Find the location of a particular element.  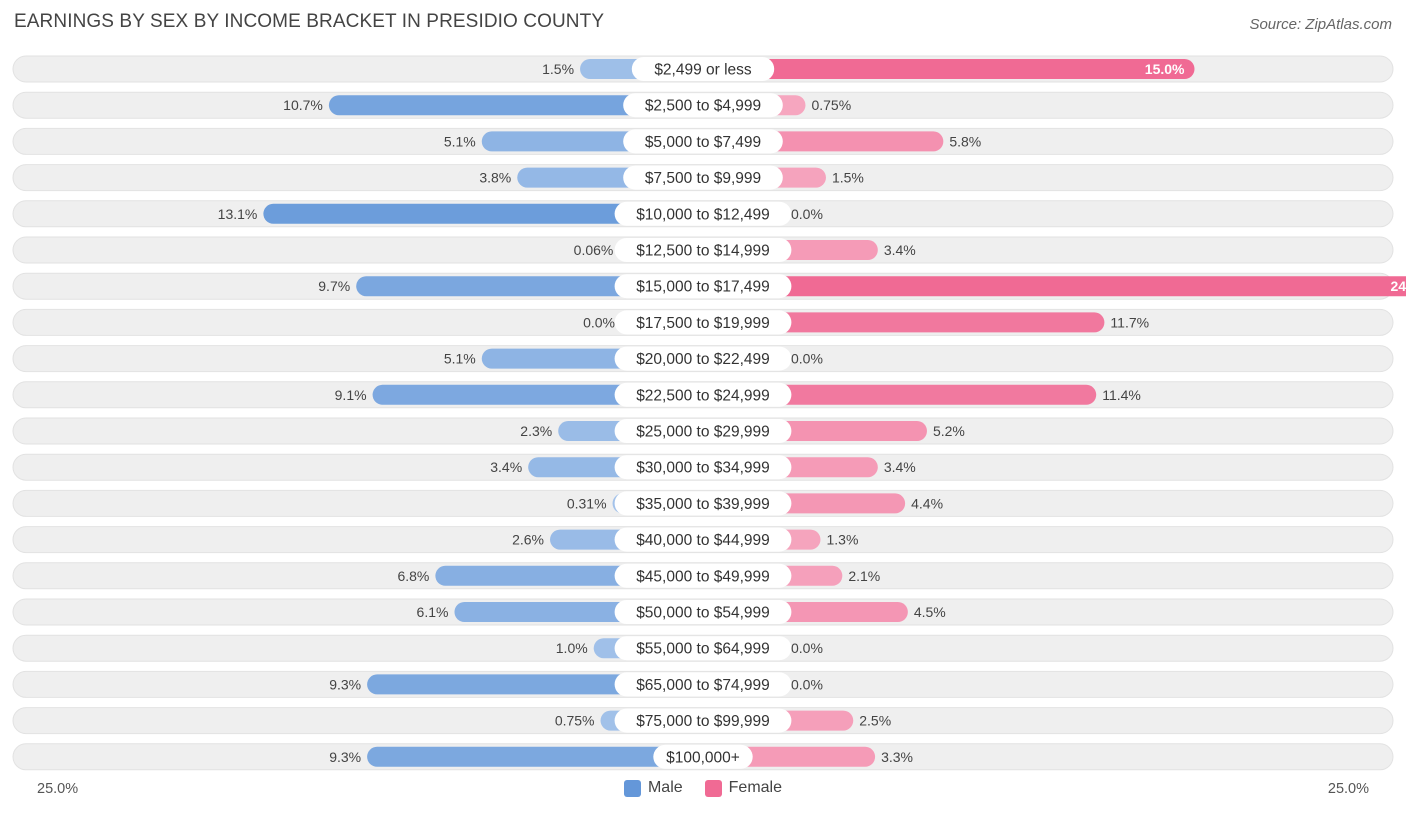

category-label: $15,000 to $17,499 is located at coordinates (703, 287).